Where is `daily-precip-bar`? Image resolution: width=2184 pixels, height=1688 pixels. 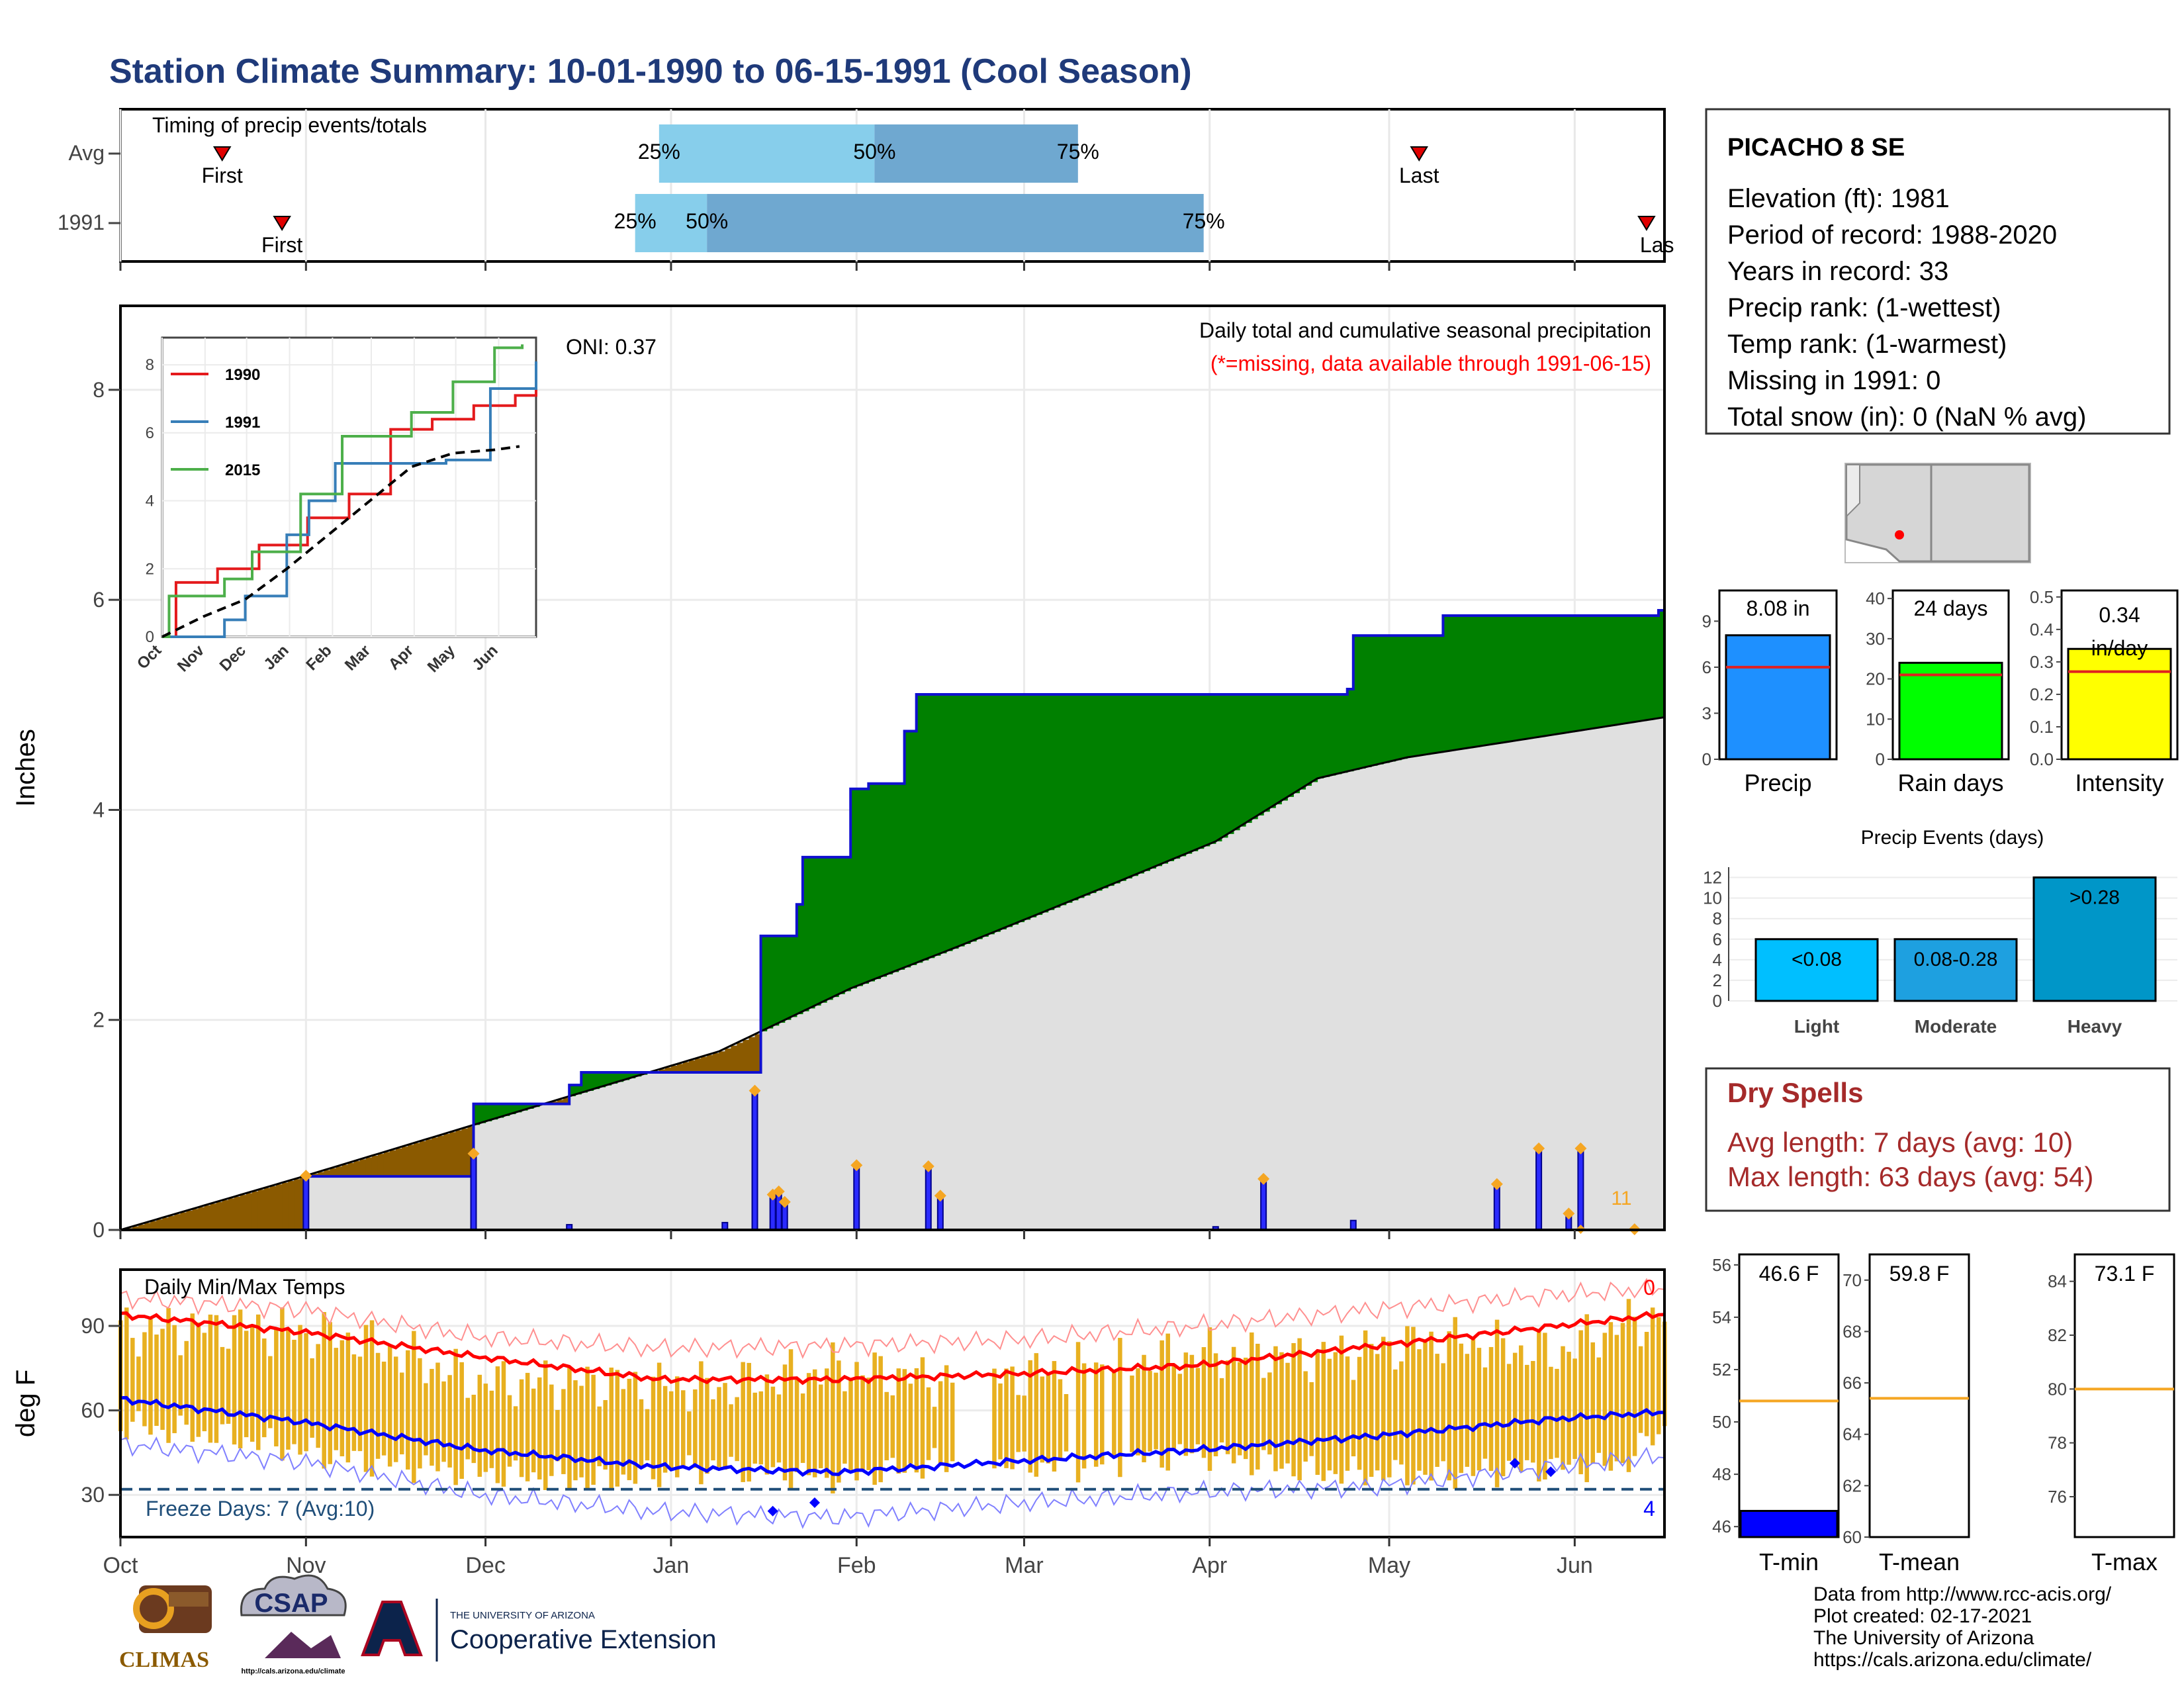
daily-precip-bar is located at coordinates (306, 1203).